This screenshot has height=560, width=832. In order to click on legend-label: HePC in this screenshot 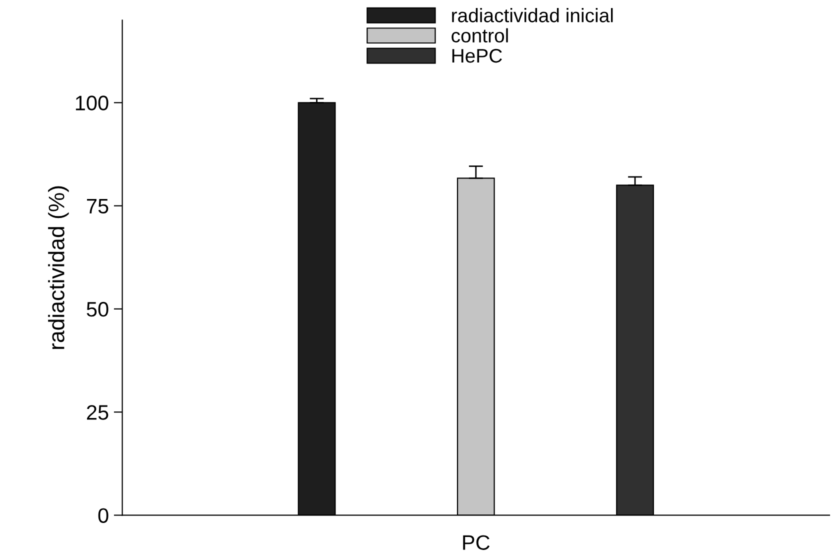, I will do `click(477, 55)`.